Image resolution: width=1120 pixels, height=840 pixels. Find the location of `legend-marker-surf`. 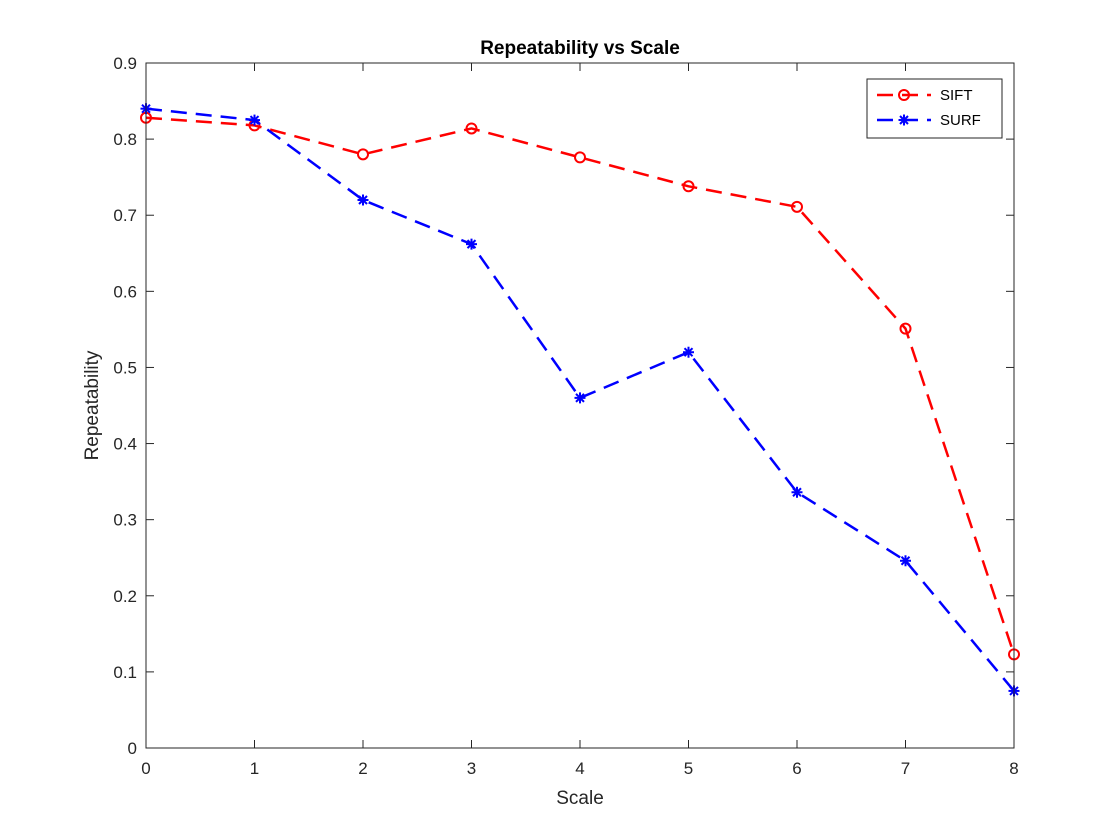

legend-marker-surf is located at coordinates (904, 120).